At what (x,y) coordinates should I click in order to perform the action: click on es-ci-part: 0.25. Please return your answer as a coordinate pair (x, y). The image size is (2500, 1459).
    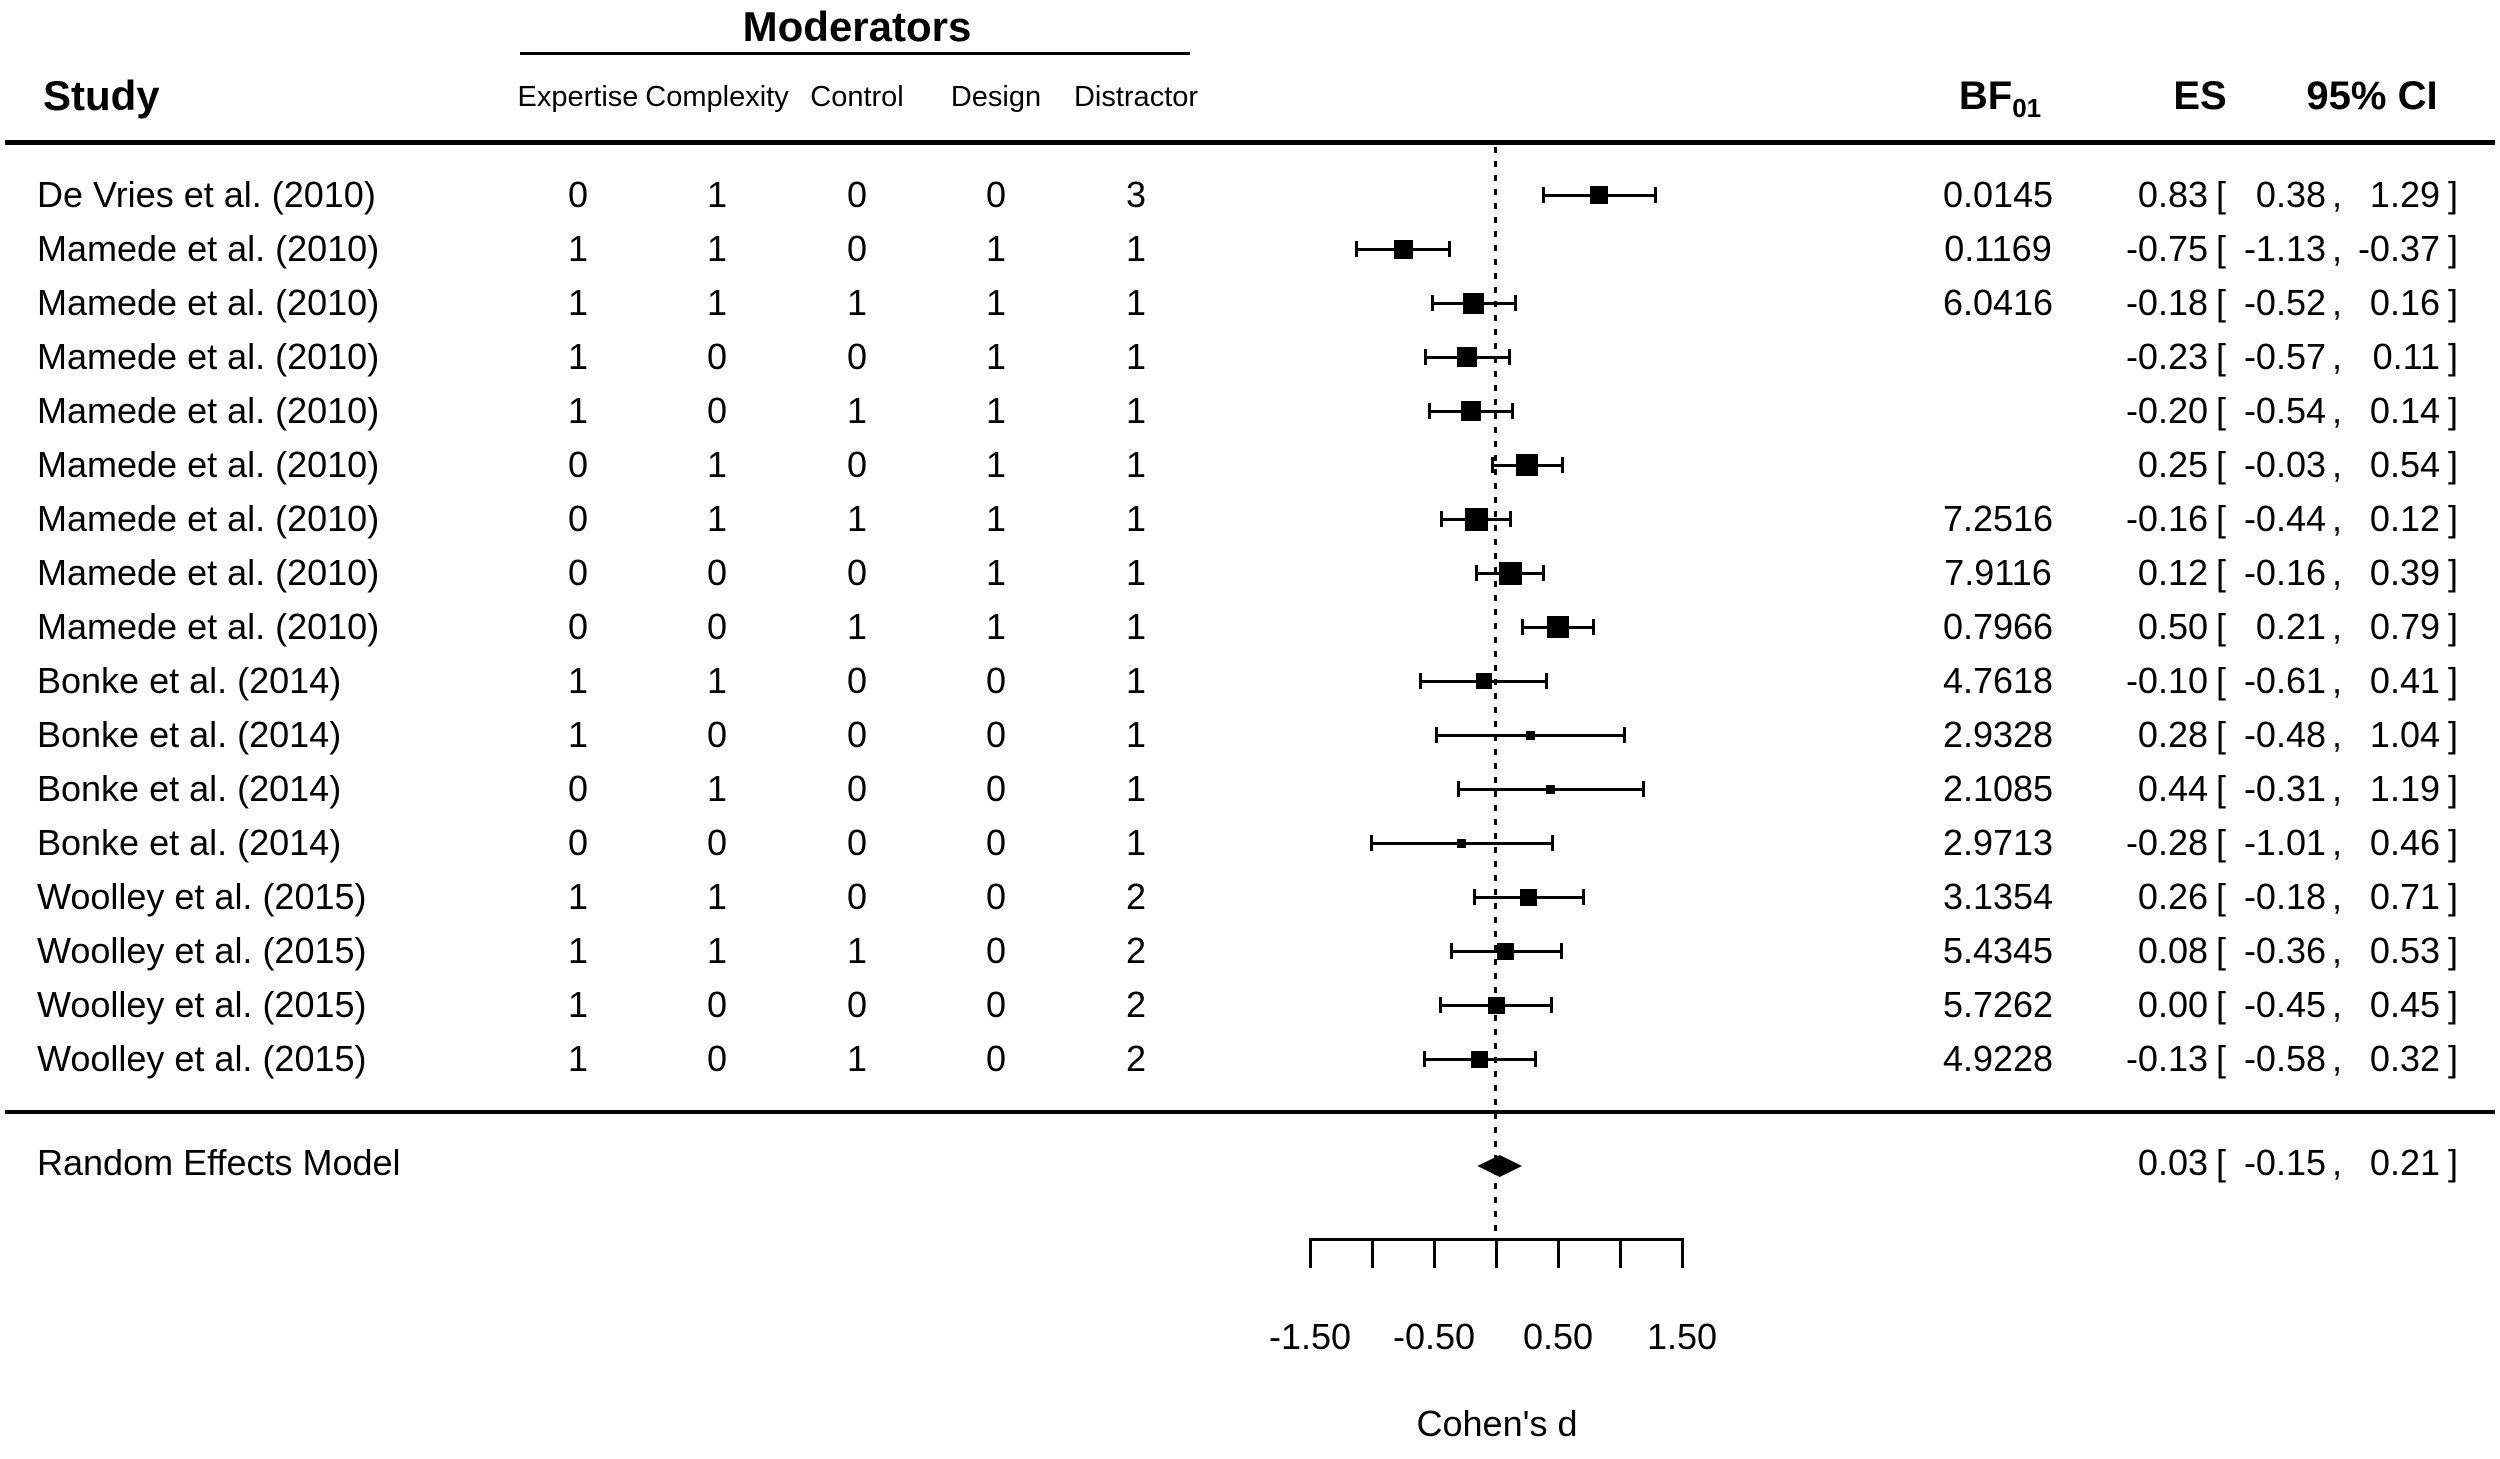
    Looking at the image, I should click on (2172, 464).